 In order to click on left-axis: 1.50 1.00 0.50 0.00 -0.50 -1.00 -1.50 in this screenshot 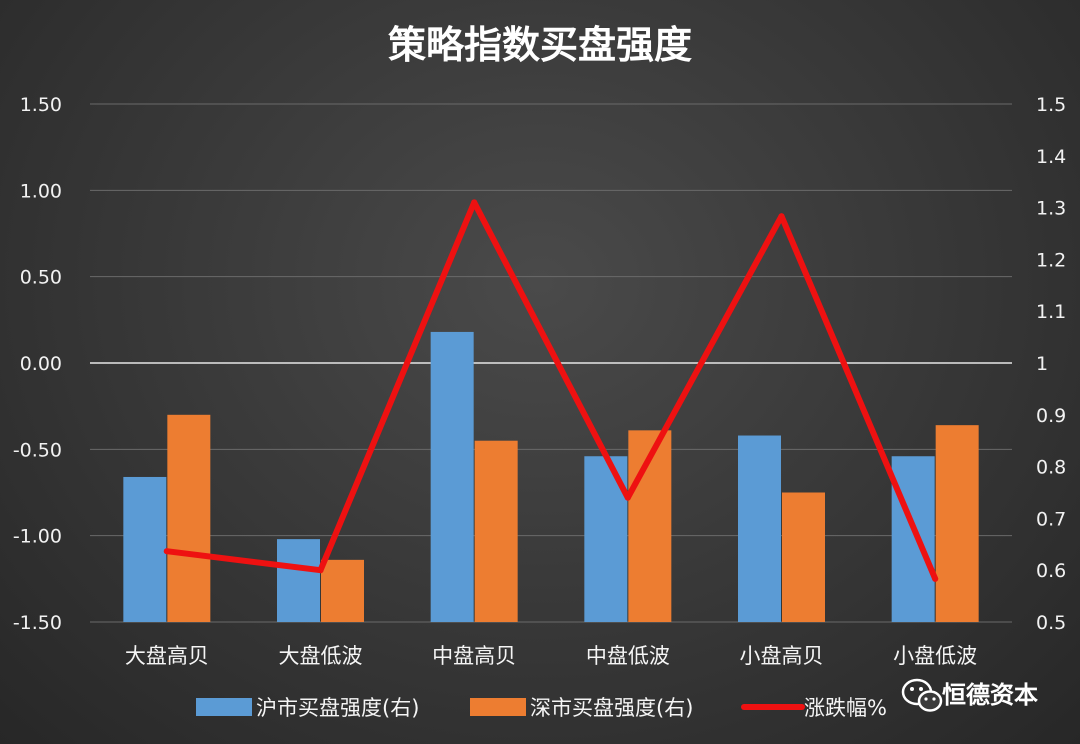, I will do `click(37, 364)`.